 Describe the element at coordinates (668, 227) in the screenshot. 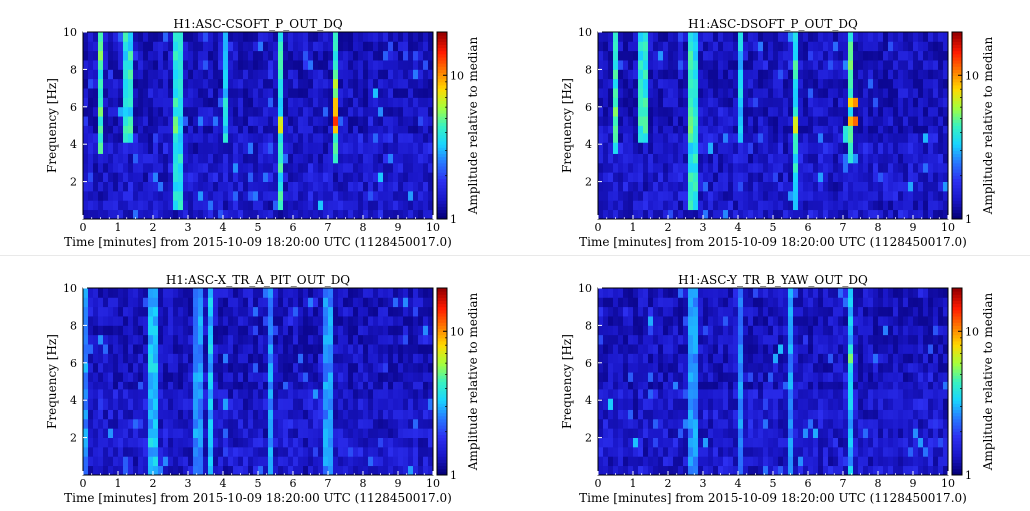

I see `x-tick-label: 2` at that location.